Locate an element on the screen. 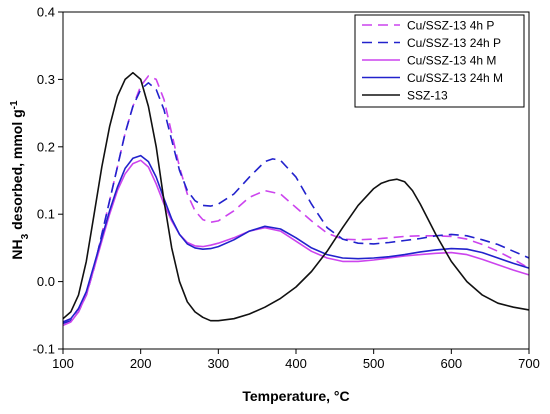 This screenshot has height=414, width=550. legend-label: Cu/SSZ-13 4h M is located at coordinates (451, 61).